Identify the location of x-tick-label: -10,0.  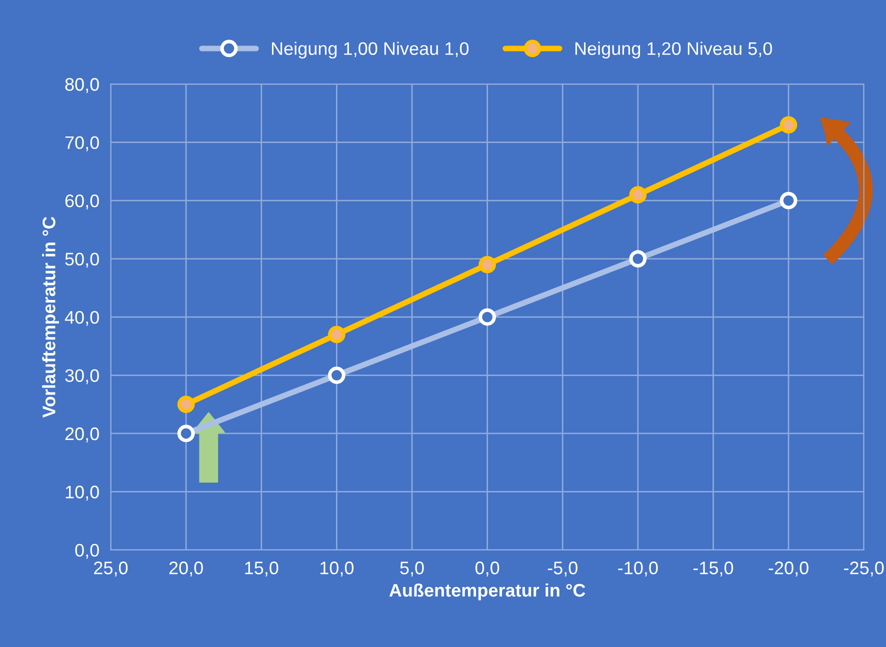
(638, 569).